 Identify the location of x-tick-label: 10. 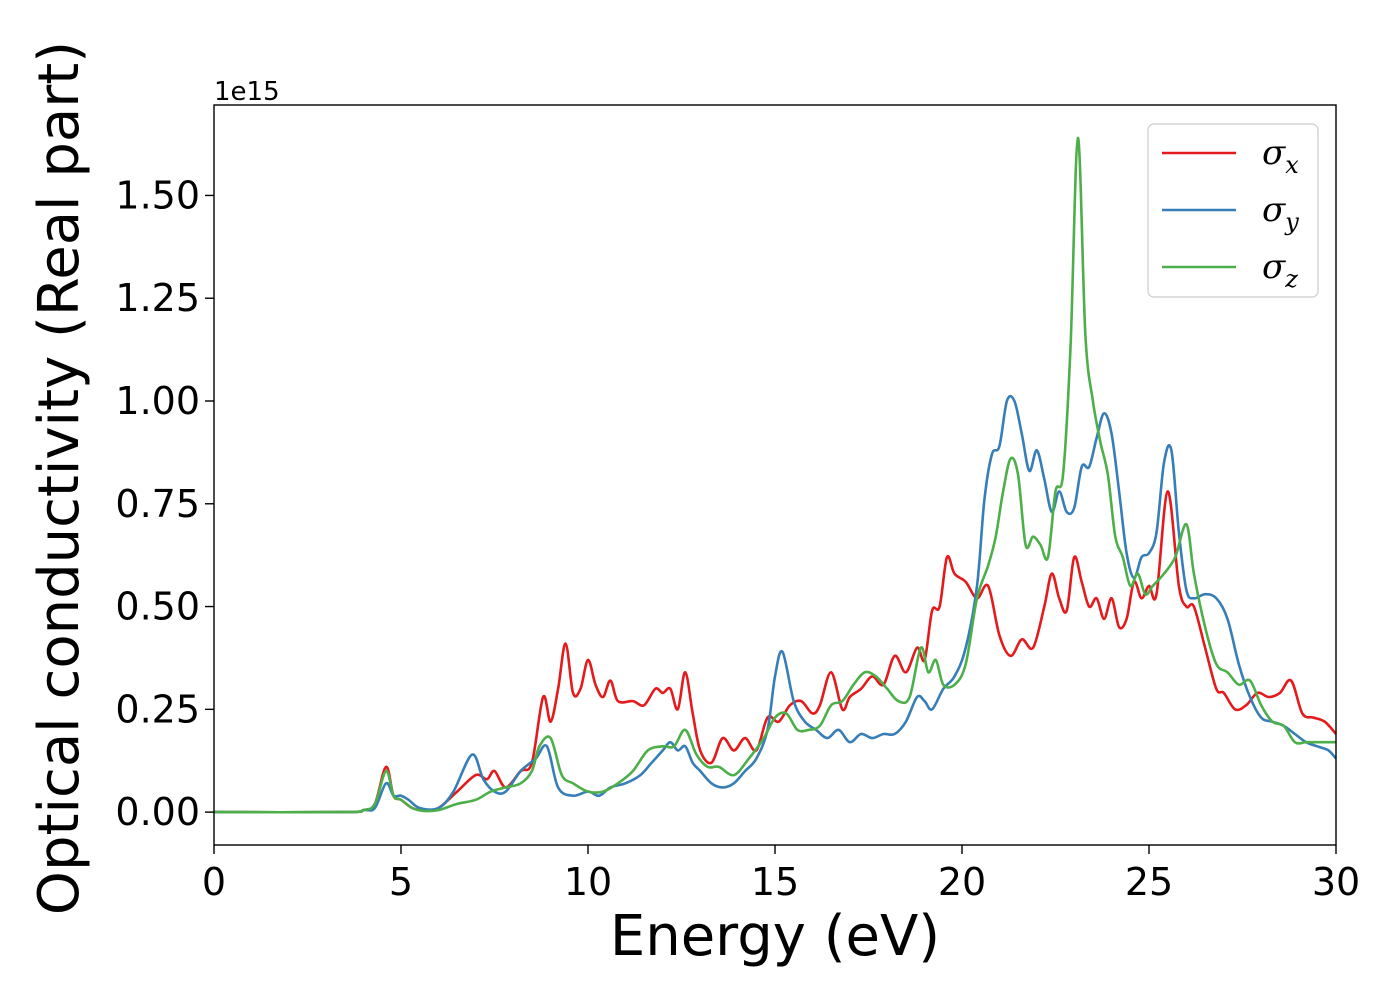
(588, 882).